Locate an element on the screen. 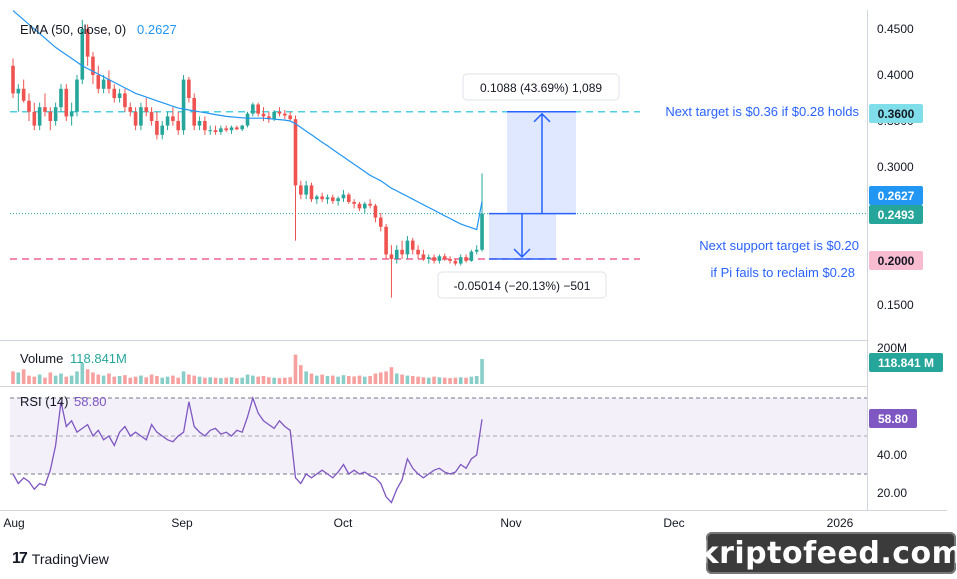  price-tick-label: 0.4000 is located at coordinates (895, 75).